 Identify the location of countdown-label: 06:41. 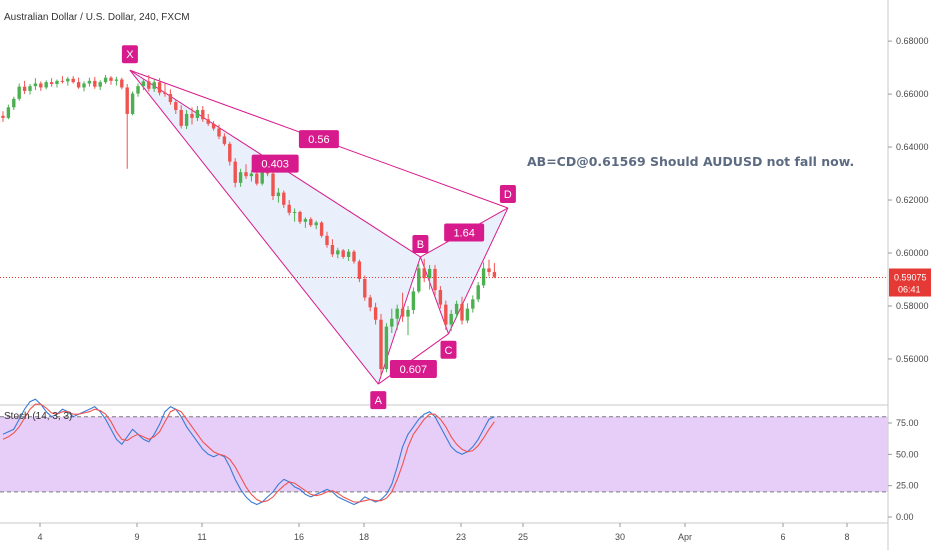
(909, 290).